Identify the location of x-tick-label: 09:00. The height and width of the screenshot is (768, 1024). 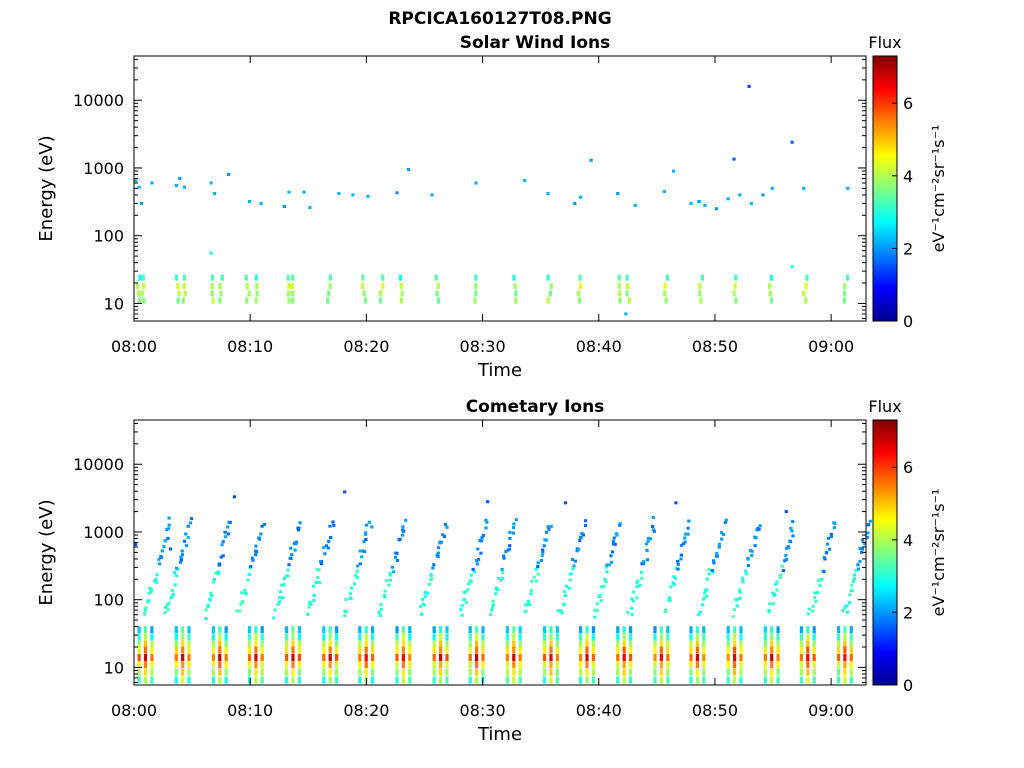
(831, 346).